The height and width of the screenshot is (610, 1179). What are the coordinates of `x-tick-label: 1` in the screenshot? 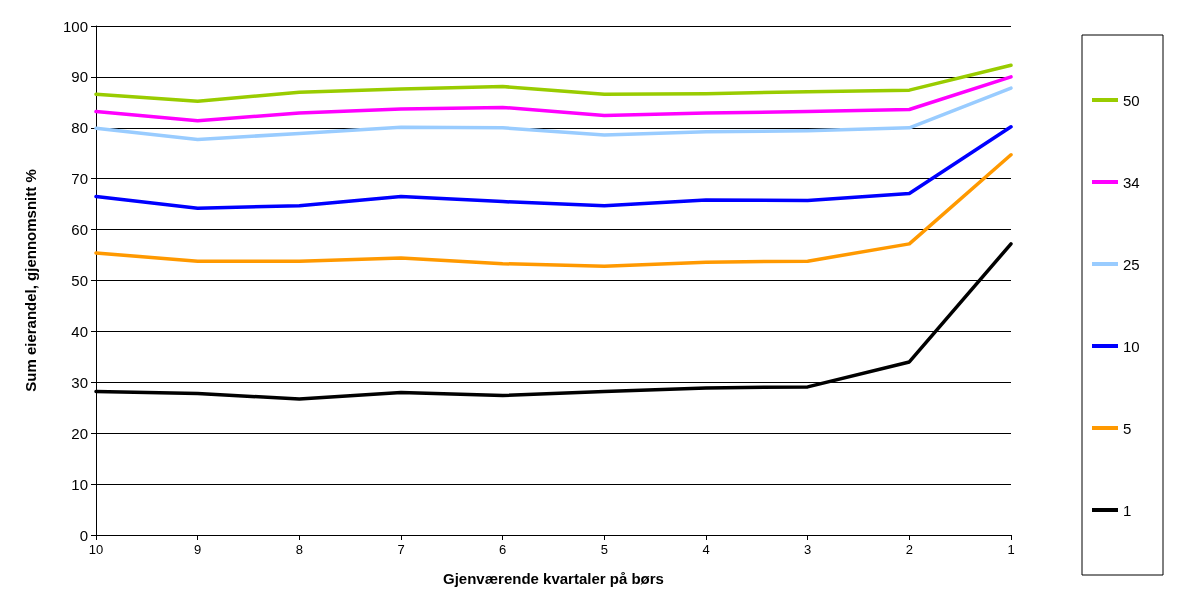 It's located at (1011, 549).